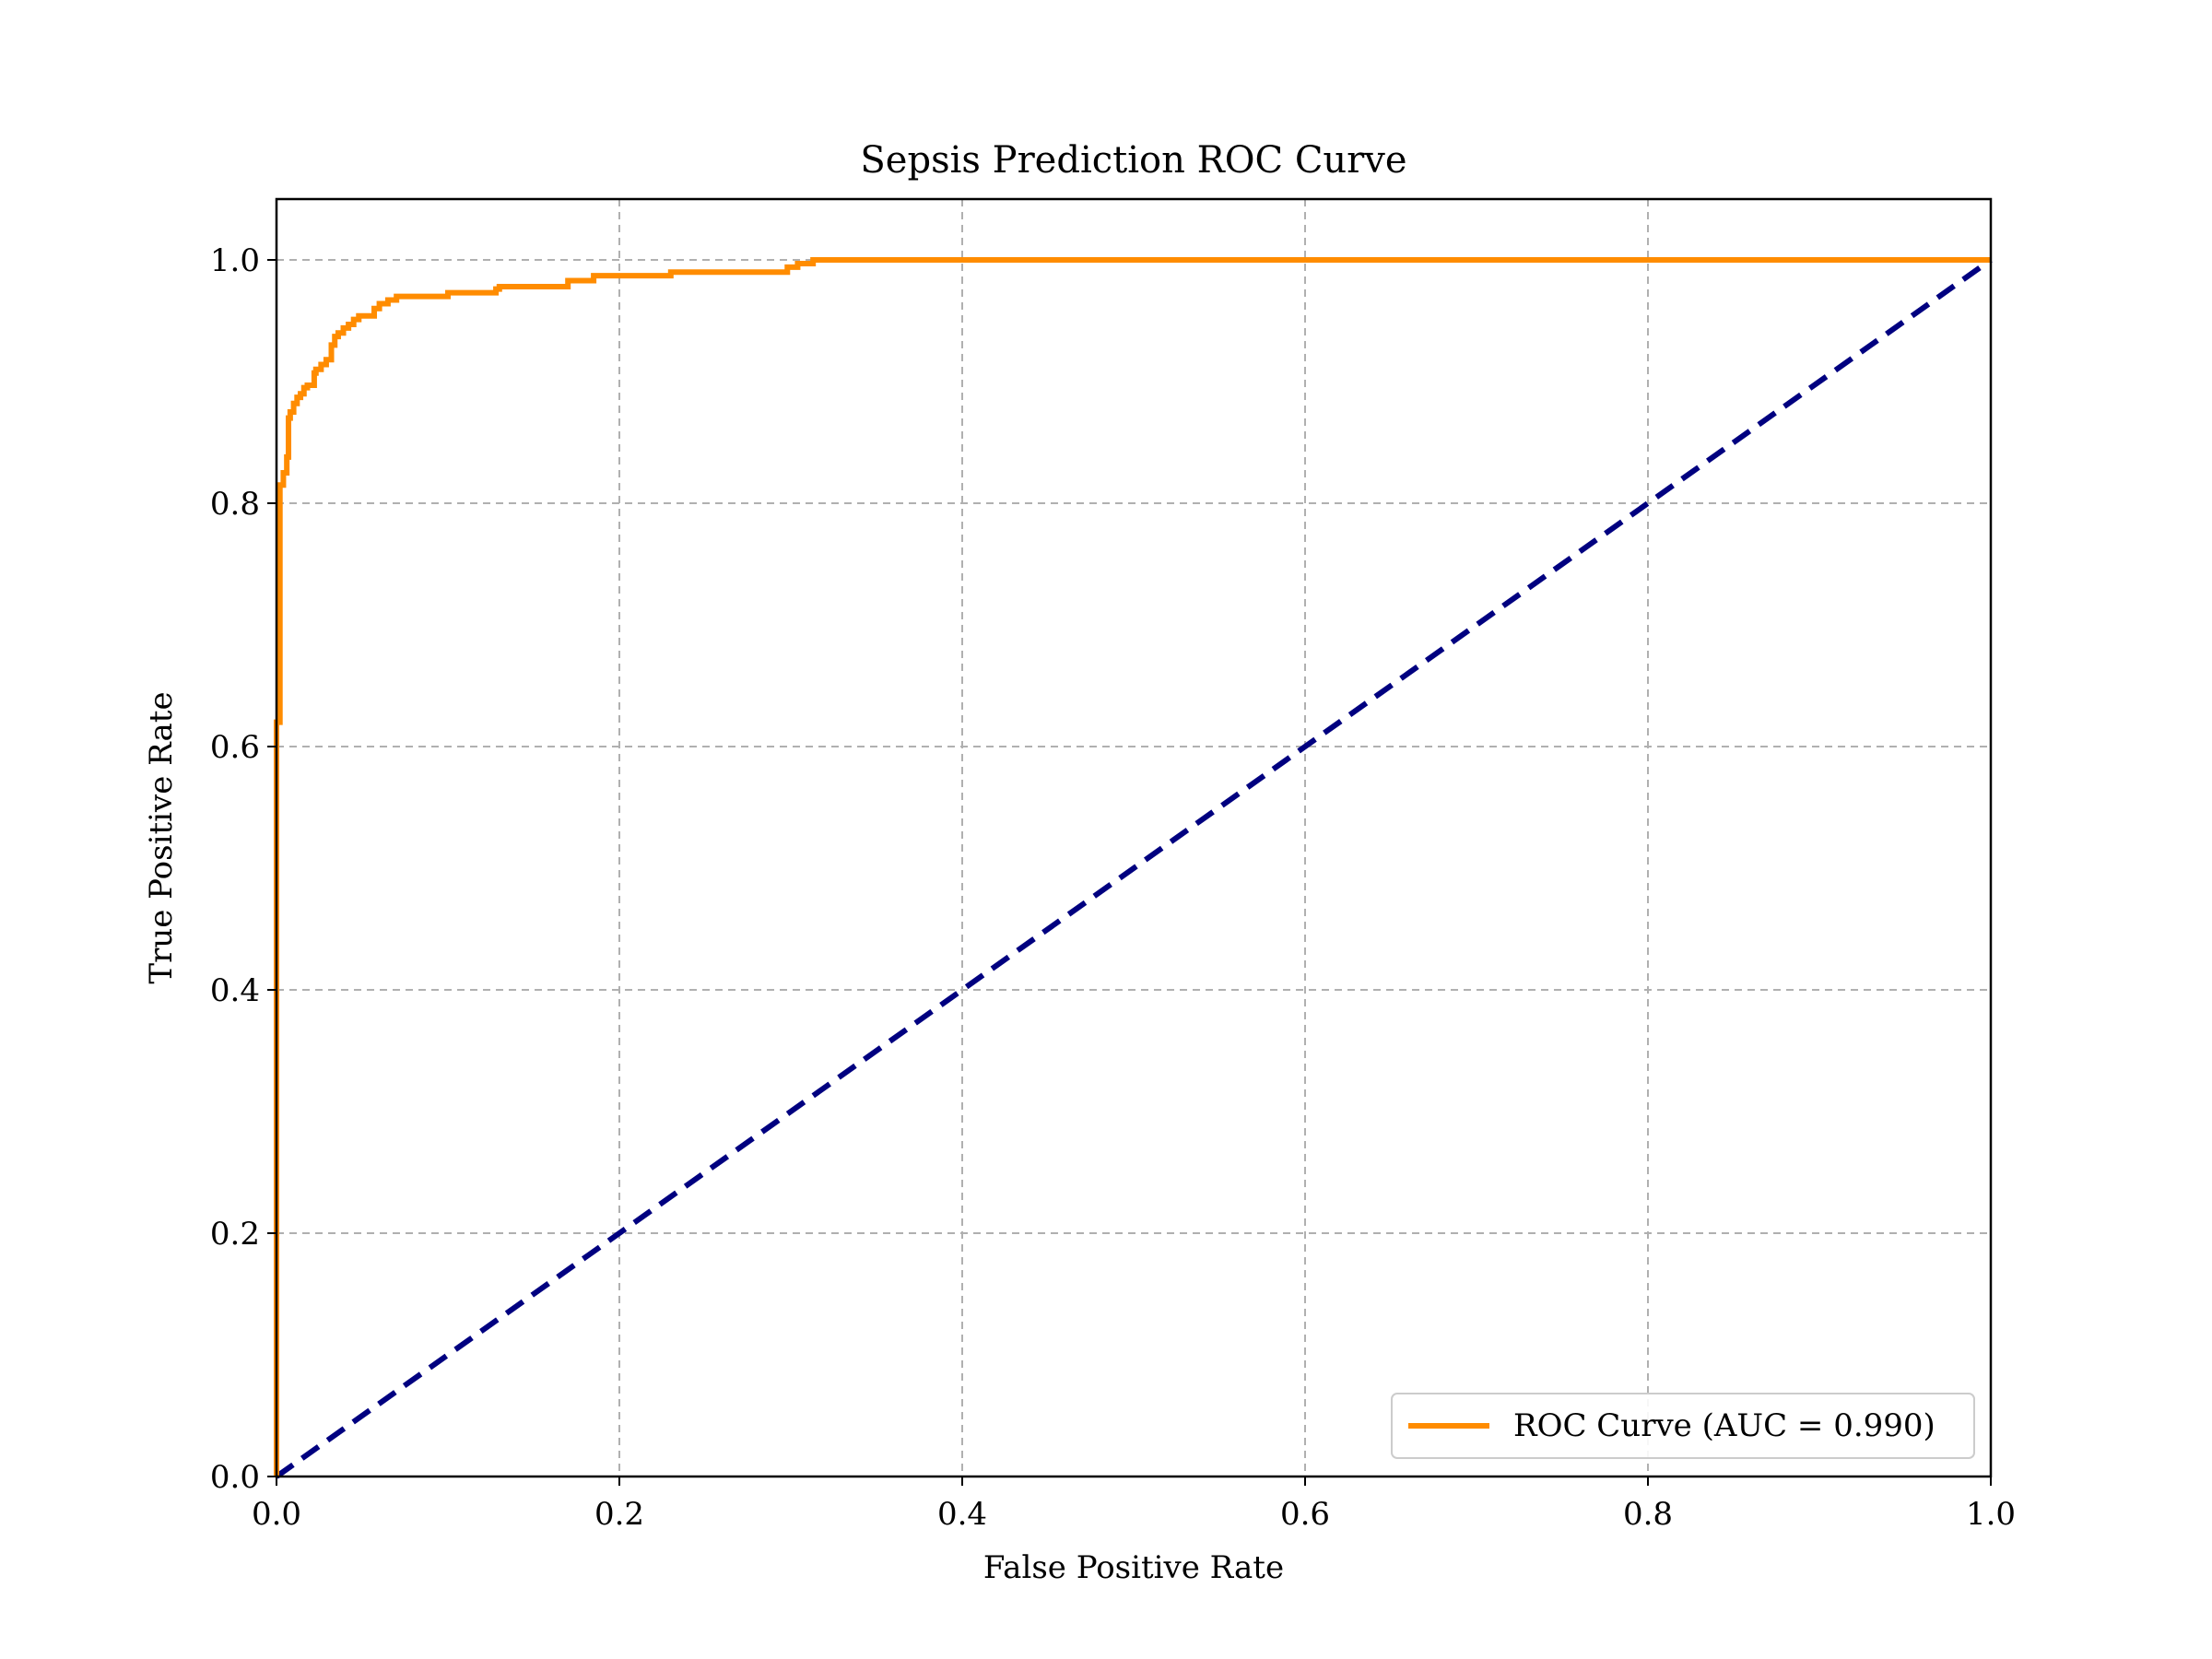 The image size is (2212, 1659). I want to click on x-tick-label-1: 0.2, so click(619, 1514).